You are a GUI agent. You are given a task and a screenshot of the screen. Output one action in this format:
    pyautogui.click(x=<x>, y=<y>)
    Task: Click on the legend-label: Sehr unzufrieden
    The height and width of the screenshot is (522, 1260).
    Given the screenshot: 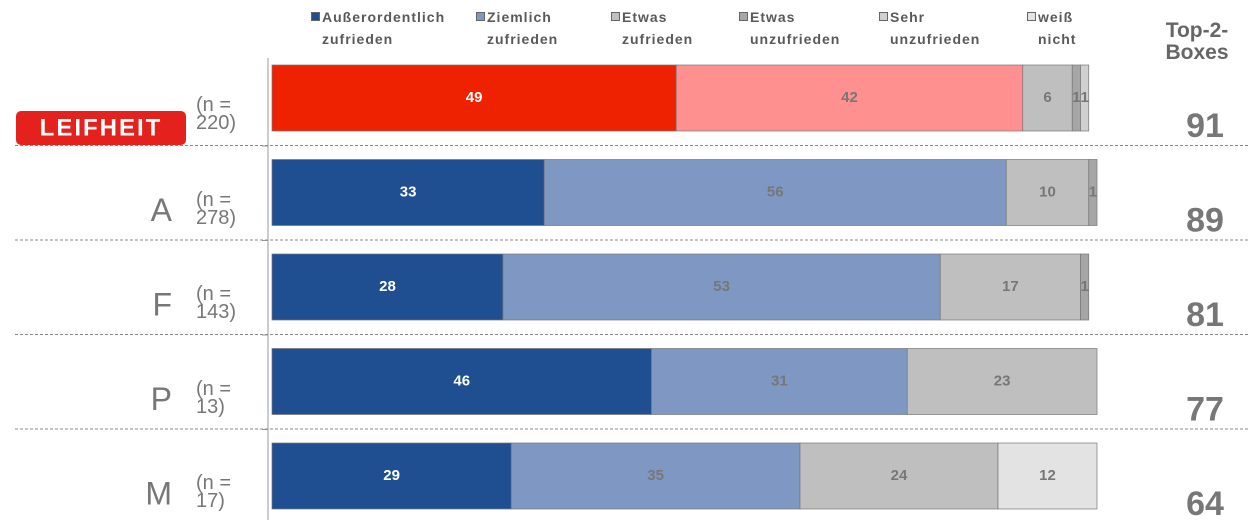 What is the action you would take?
    pyautogui.click(x=929, y=28)
    